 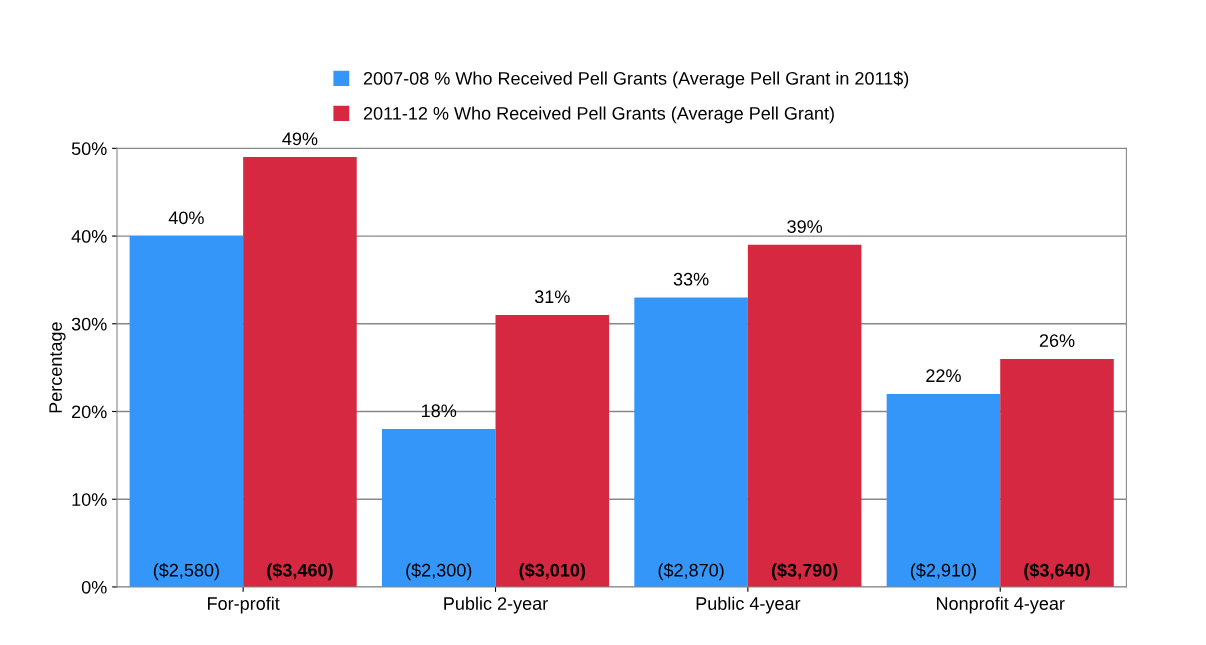 What do you see at coordinates (89, 149) in the screenshot?
I see `y-tick-label: 50%` at bounding box center [89, 149].